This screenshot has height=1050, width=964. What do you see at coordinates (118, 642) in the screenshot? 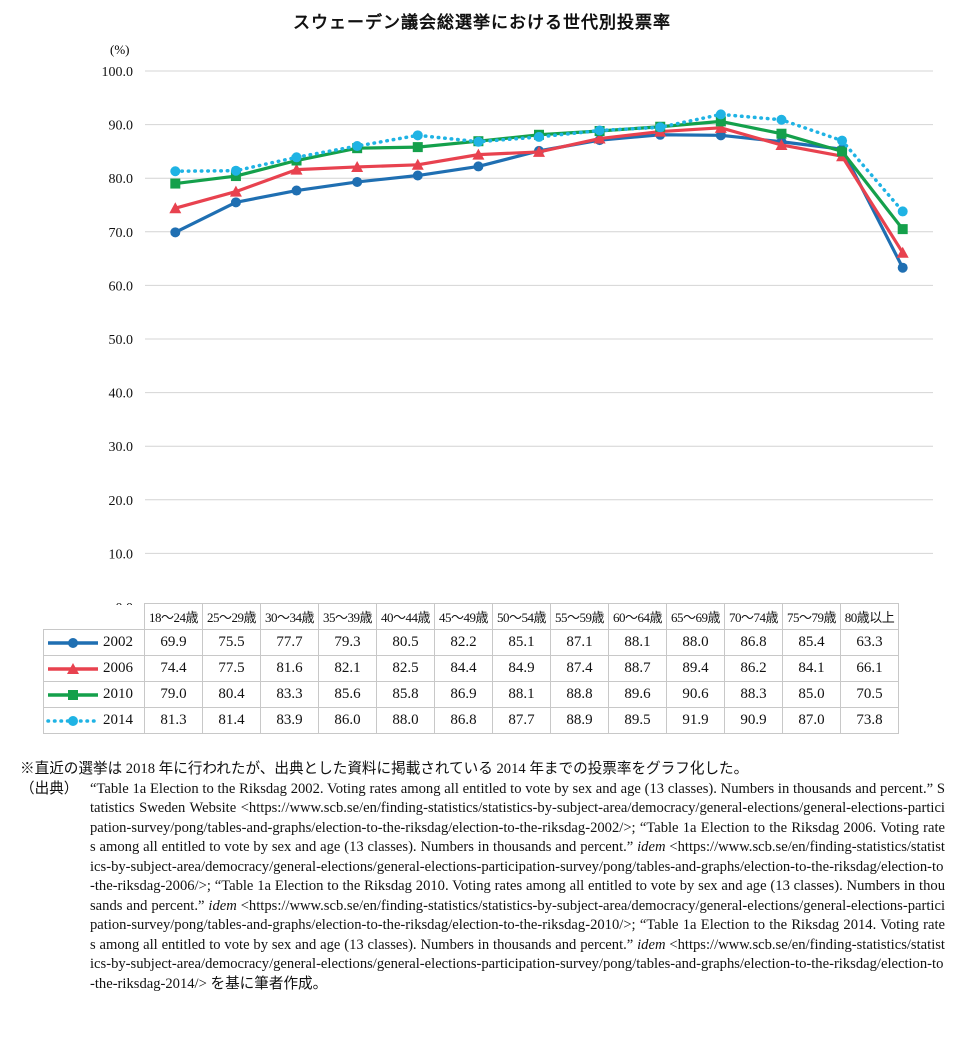
I see `legend-label: 2002` at bounding box center [118, 642].